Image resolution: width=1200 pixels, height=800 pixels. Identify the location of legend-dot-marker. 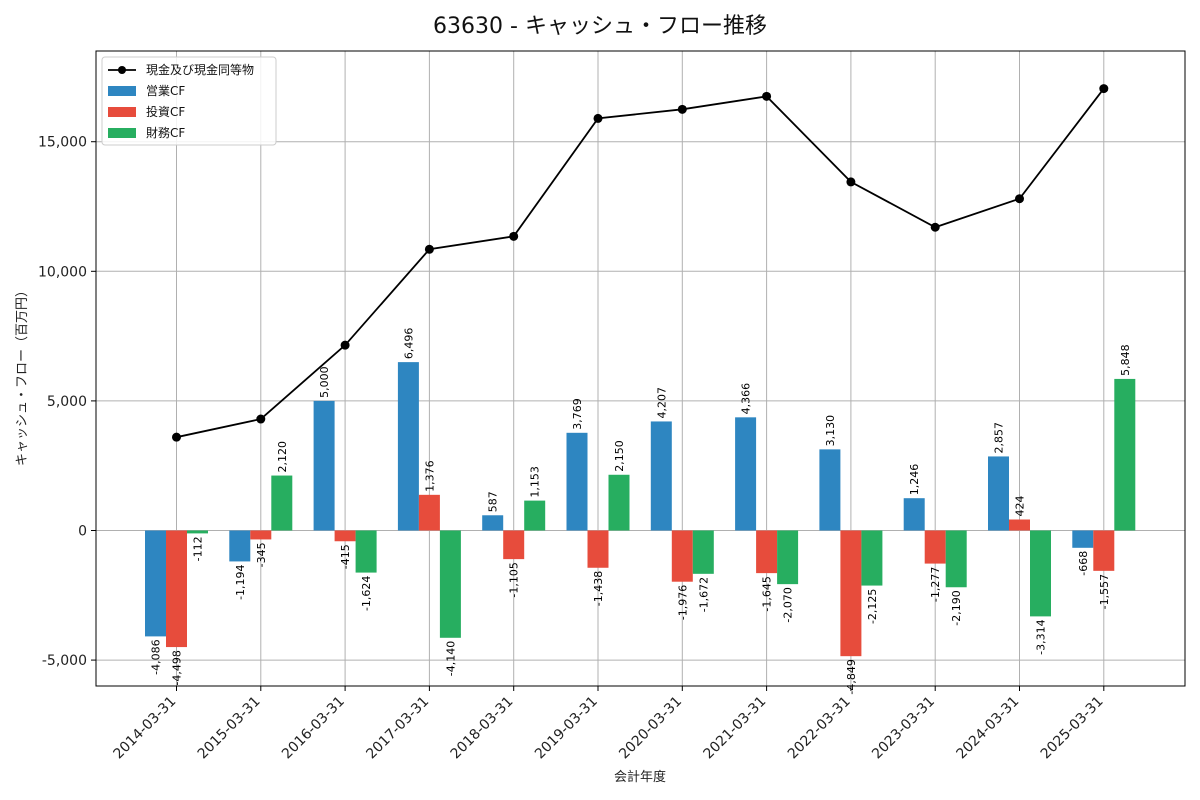
(122, 70).